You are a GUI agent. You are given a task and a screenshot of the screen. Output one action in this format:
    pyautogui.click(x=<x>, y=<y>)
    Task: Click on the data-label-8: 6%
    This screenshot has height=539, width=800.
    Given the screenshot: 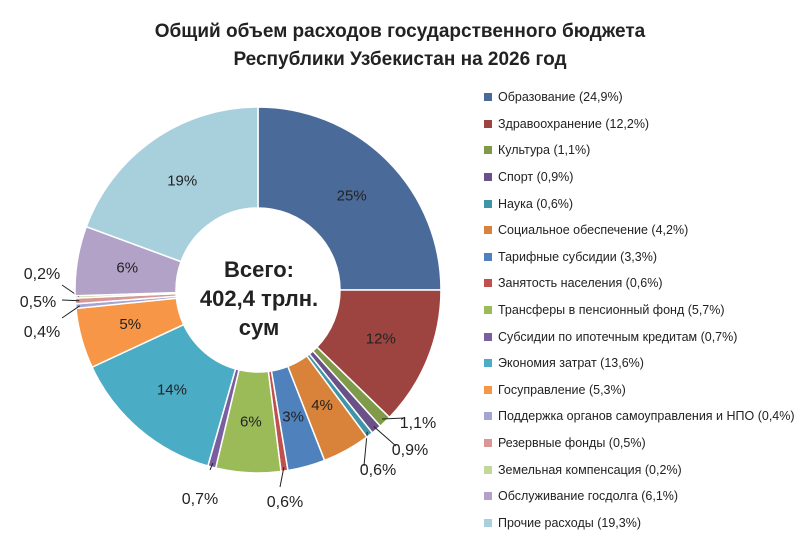 What is the action you would take?
    pyautogui.click(x=251, y=421)
    